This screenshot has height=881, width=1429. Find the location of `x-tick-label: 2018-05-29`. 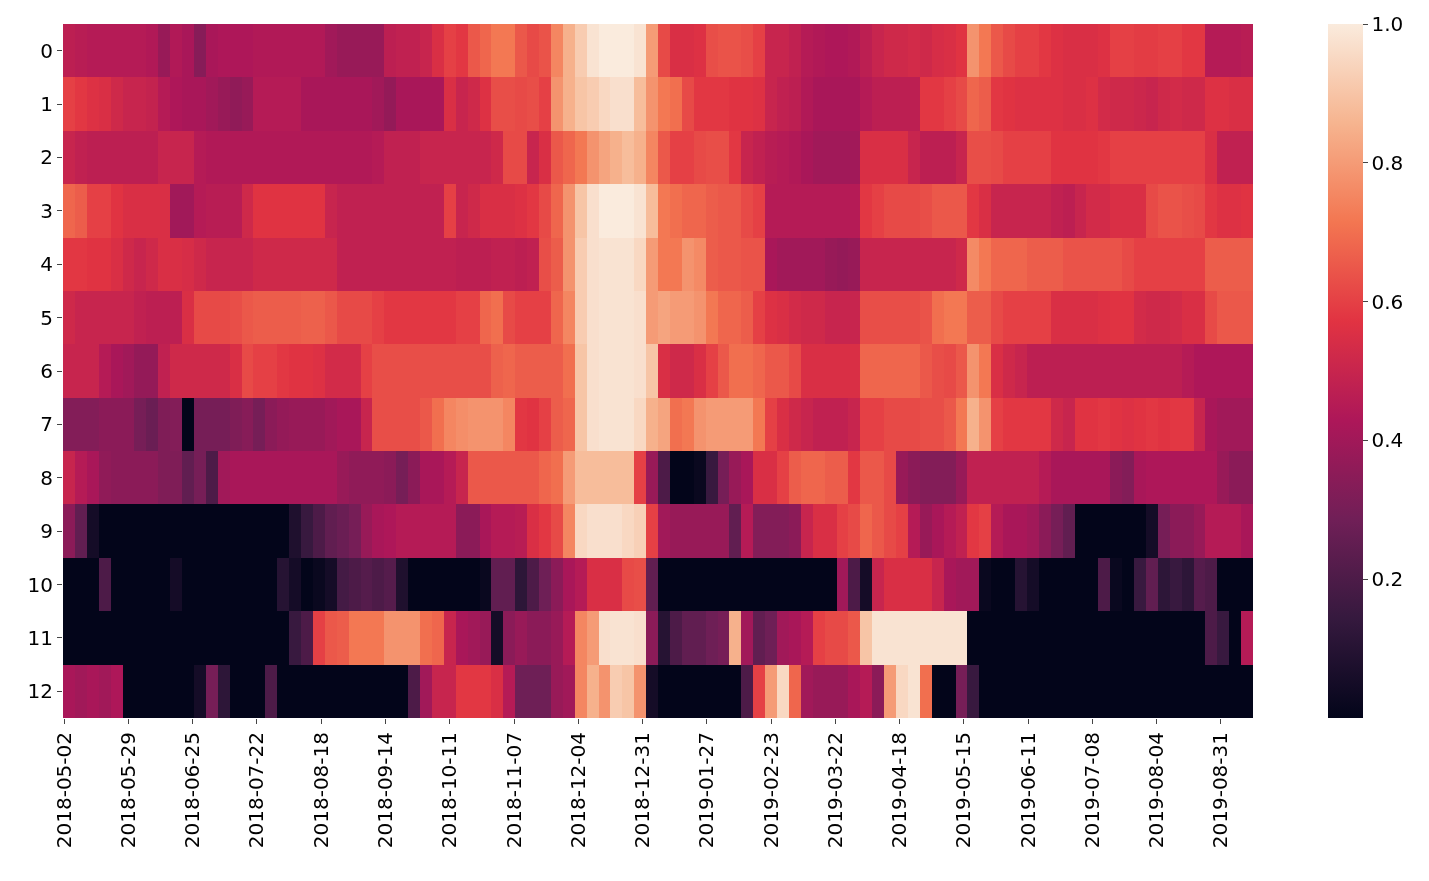

x-tick-label: 2018-05-29 is located at coordinates (127, 790).